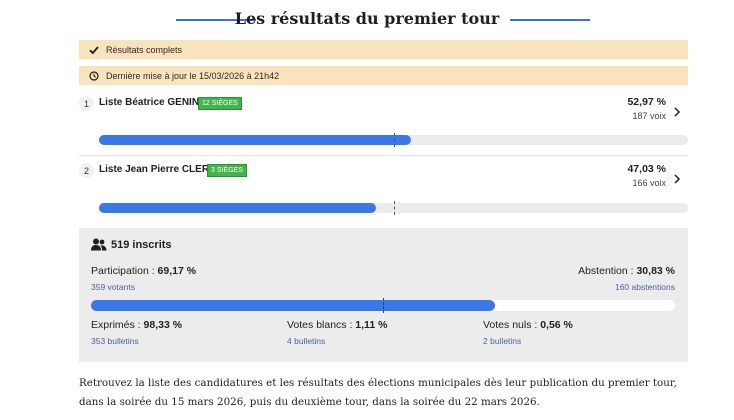 This screenshot has height=420, width=734. I want to click on check-icon, so click(94, 50).